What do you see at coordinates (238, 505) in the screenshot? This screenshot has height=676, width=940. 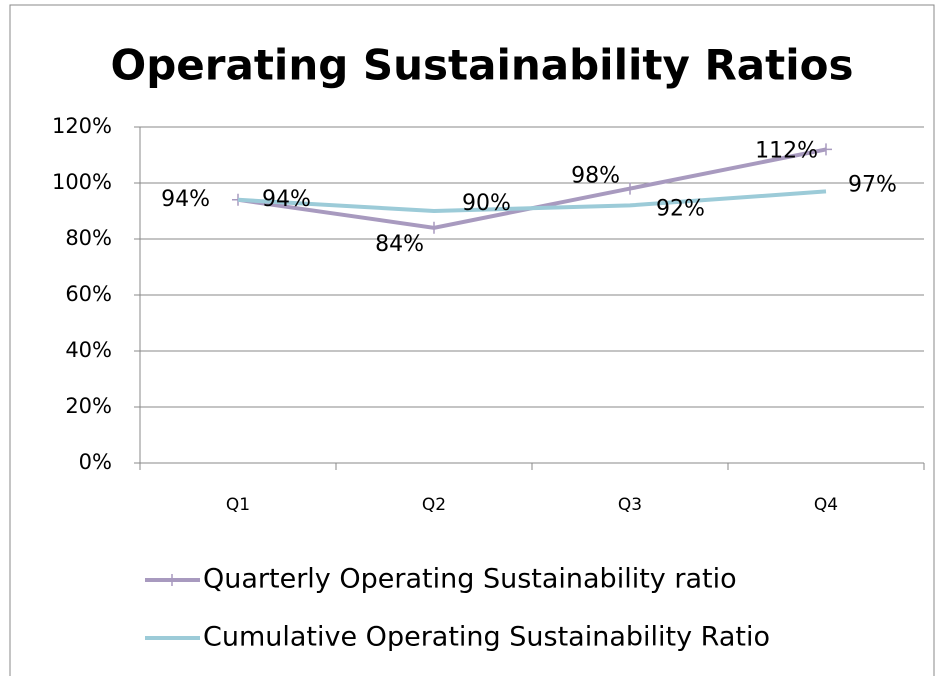 I see `x-tick-label: Q1` at bounding box center [238, 505].